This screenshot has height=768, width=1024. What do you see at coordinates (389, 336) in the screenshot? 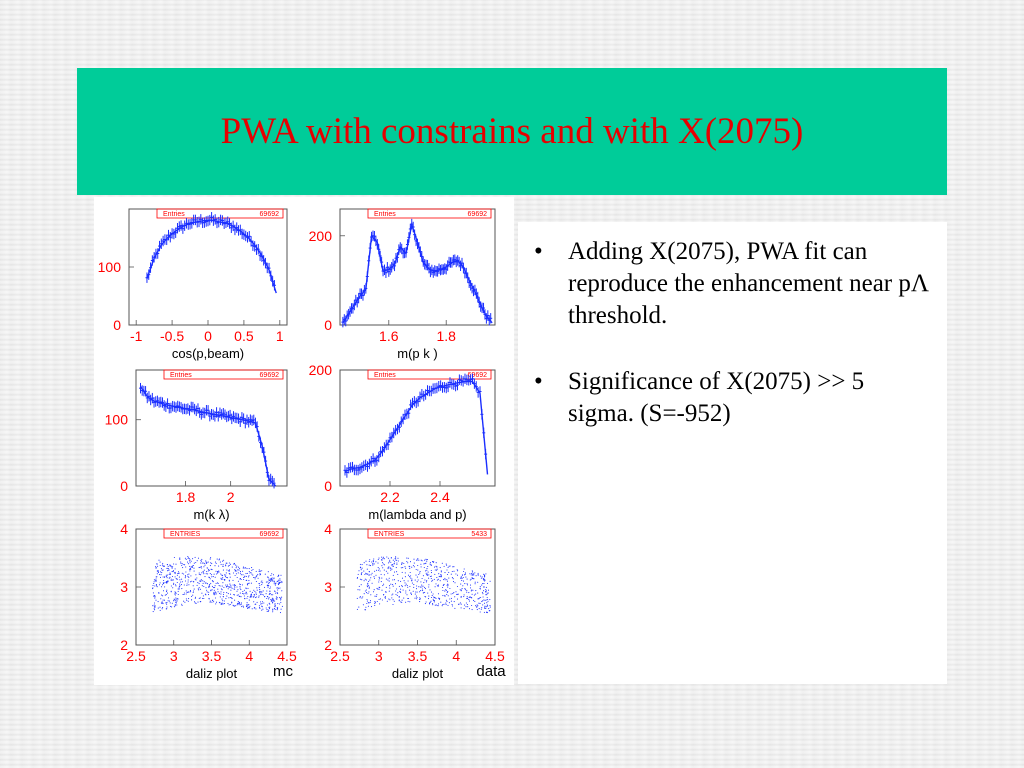
I see `x-tick-label: 1.6` at bounding box center [389, 336].